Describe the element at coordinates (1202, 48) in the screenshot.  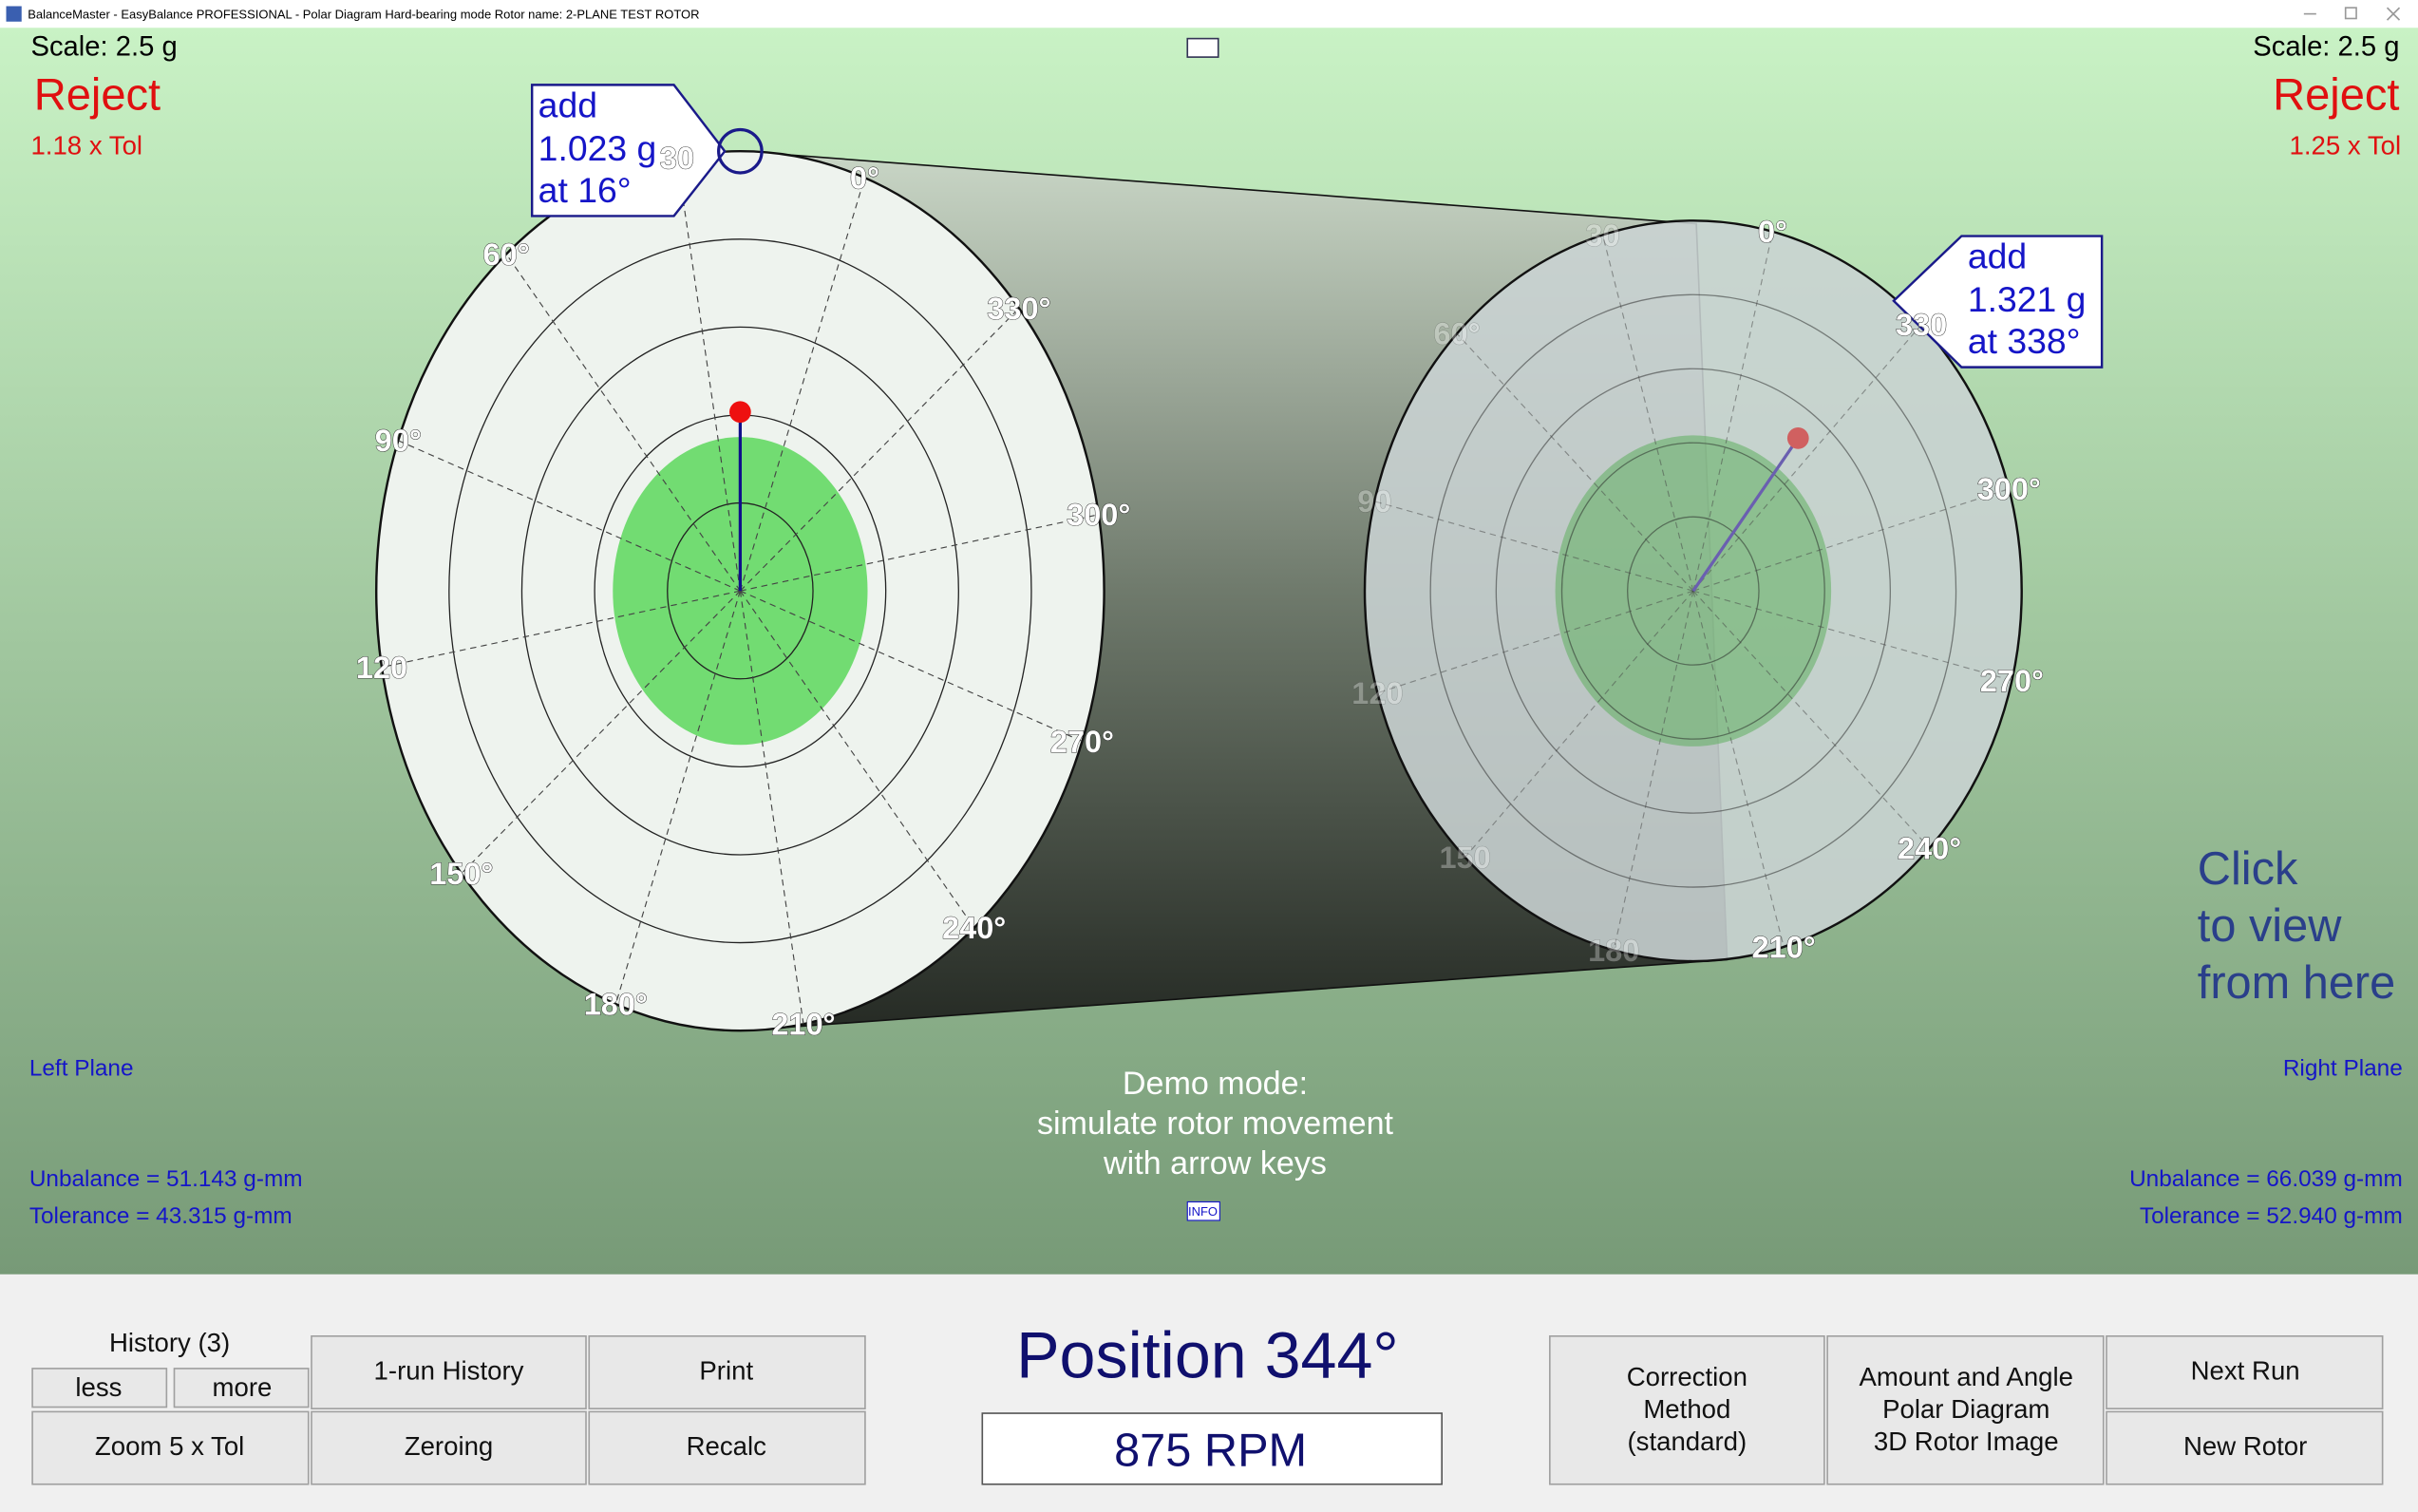
I see `view-toggle-icon` at that location.